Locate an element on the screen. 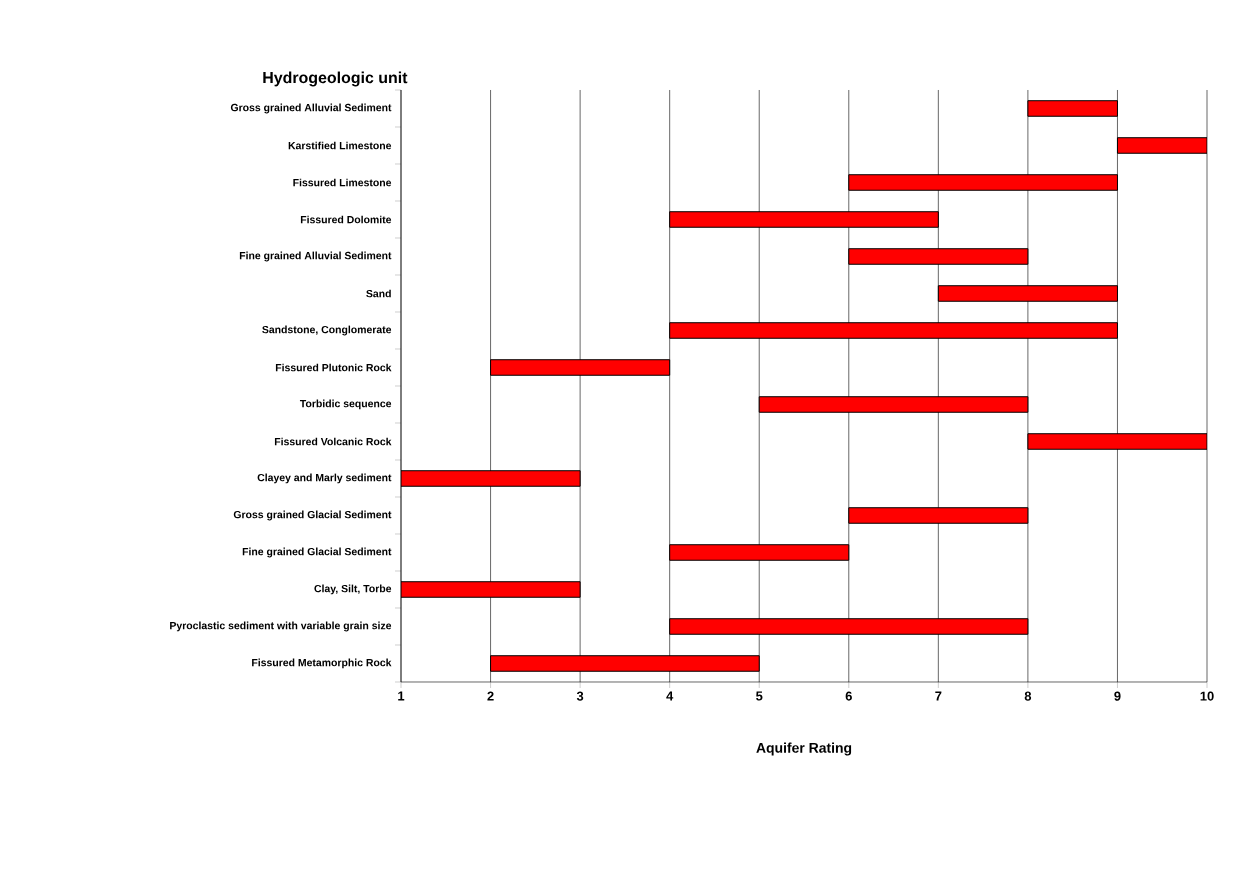 The height and width of the screenshot is (875, 1247). x-tick-label: 3 is located at coordinates (580, 696).